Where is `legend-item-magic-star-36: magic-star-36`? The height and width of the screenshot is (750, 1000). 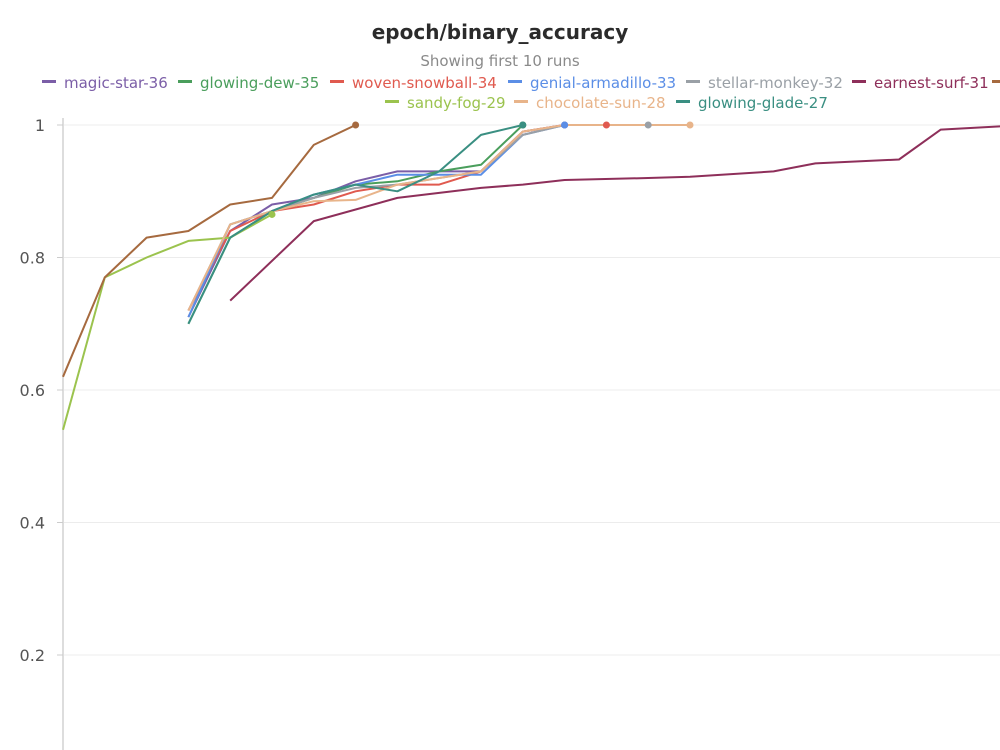 legend-item-magic-star-36: magic-star-36 is located at coordinates (105, 83).